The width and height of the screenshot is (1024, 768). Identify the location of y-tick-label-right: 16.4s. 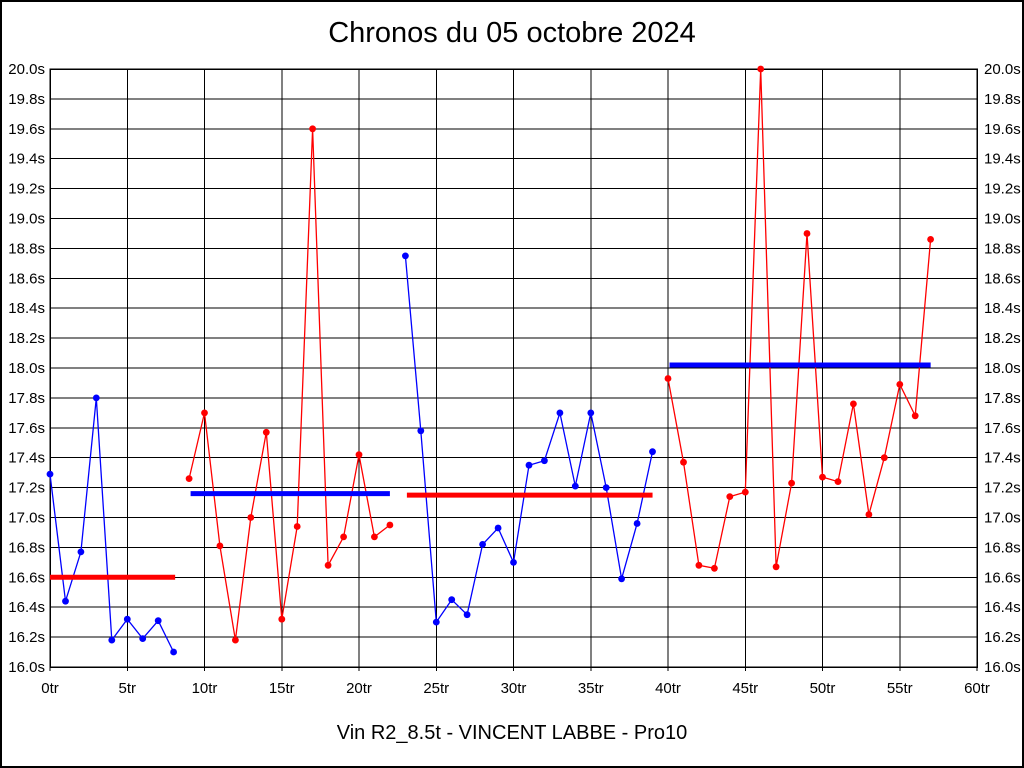
(1002, 607).